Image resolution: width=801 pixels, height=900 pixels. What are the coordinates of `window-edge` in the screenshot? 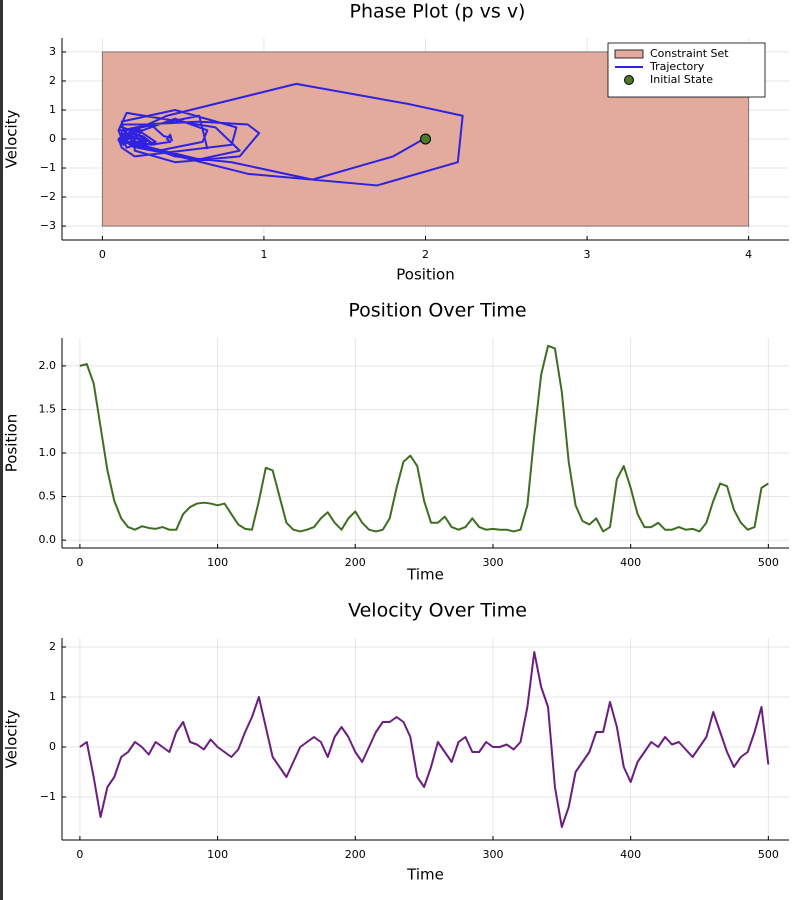 It's located at (1, 450).